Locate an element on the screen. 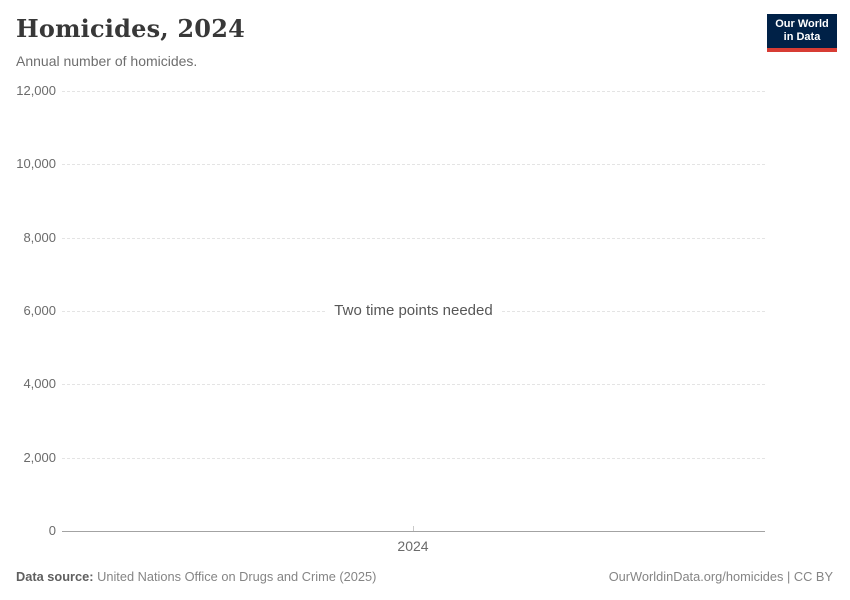 The height and width of the screenshot is (600, 850). x-axis-tick-label: 2024 is located at coordinates (413, 546).